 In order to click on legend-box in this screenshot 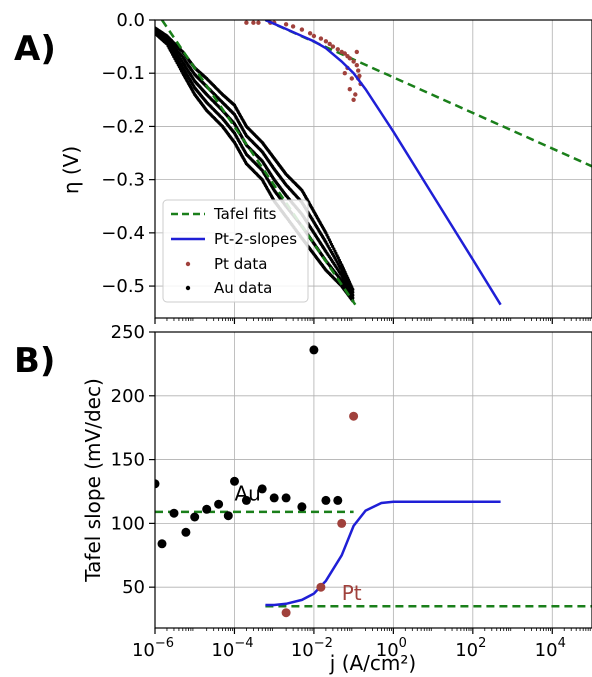, I will do `click(235, 251)`.